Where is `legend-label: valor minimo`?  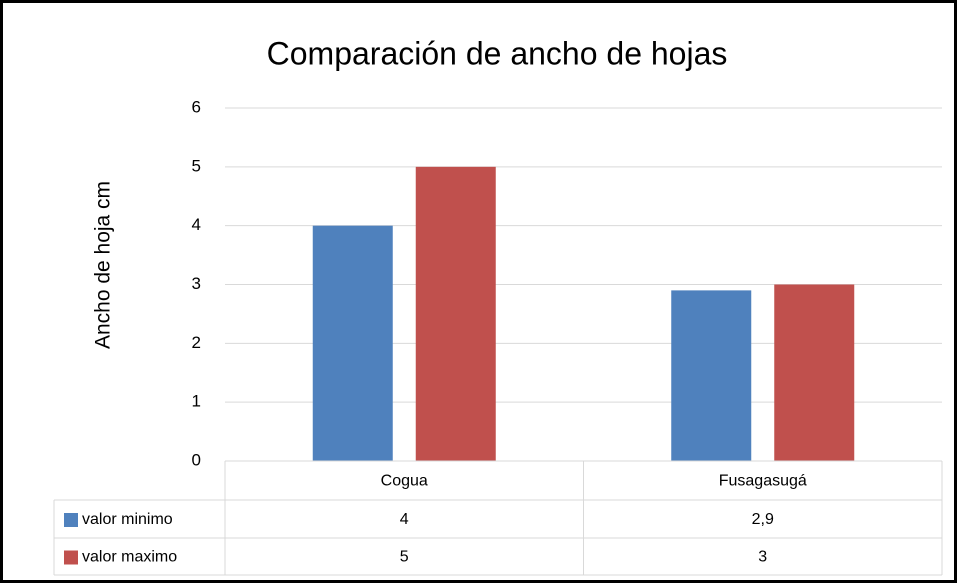
legend-label: valor minimo is located at coordinates (127, 519).